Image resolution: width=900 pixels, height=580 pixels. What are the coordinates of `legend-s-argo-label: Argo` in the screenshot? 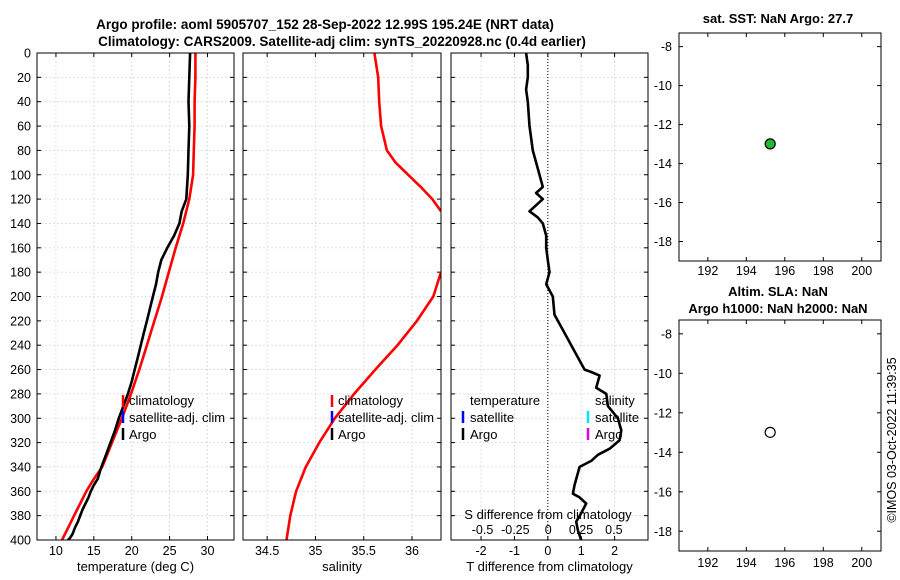 It's located at (608, 434).